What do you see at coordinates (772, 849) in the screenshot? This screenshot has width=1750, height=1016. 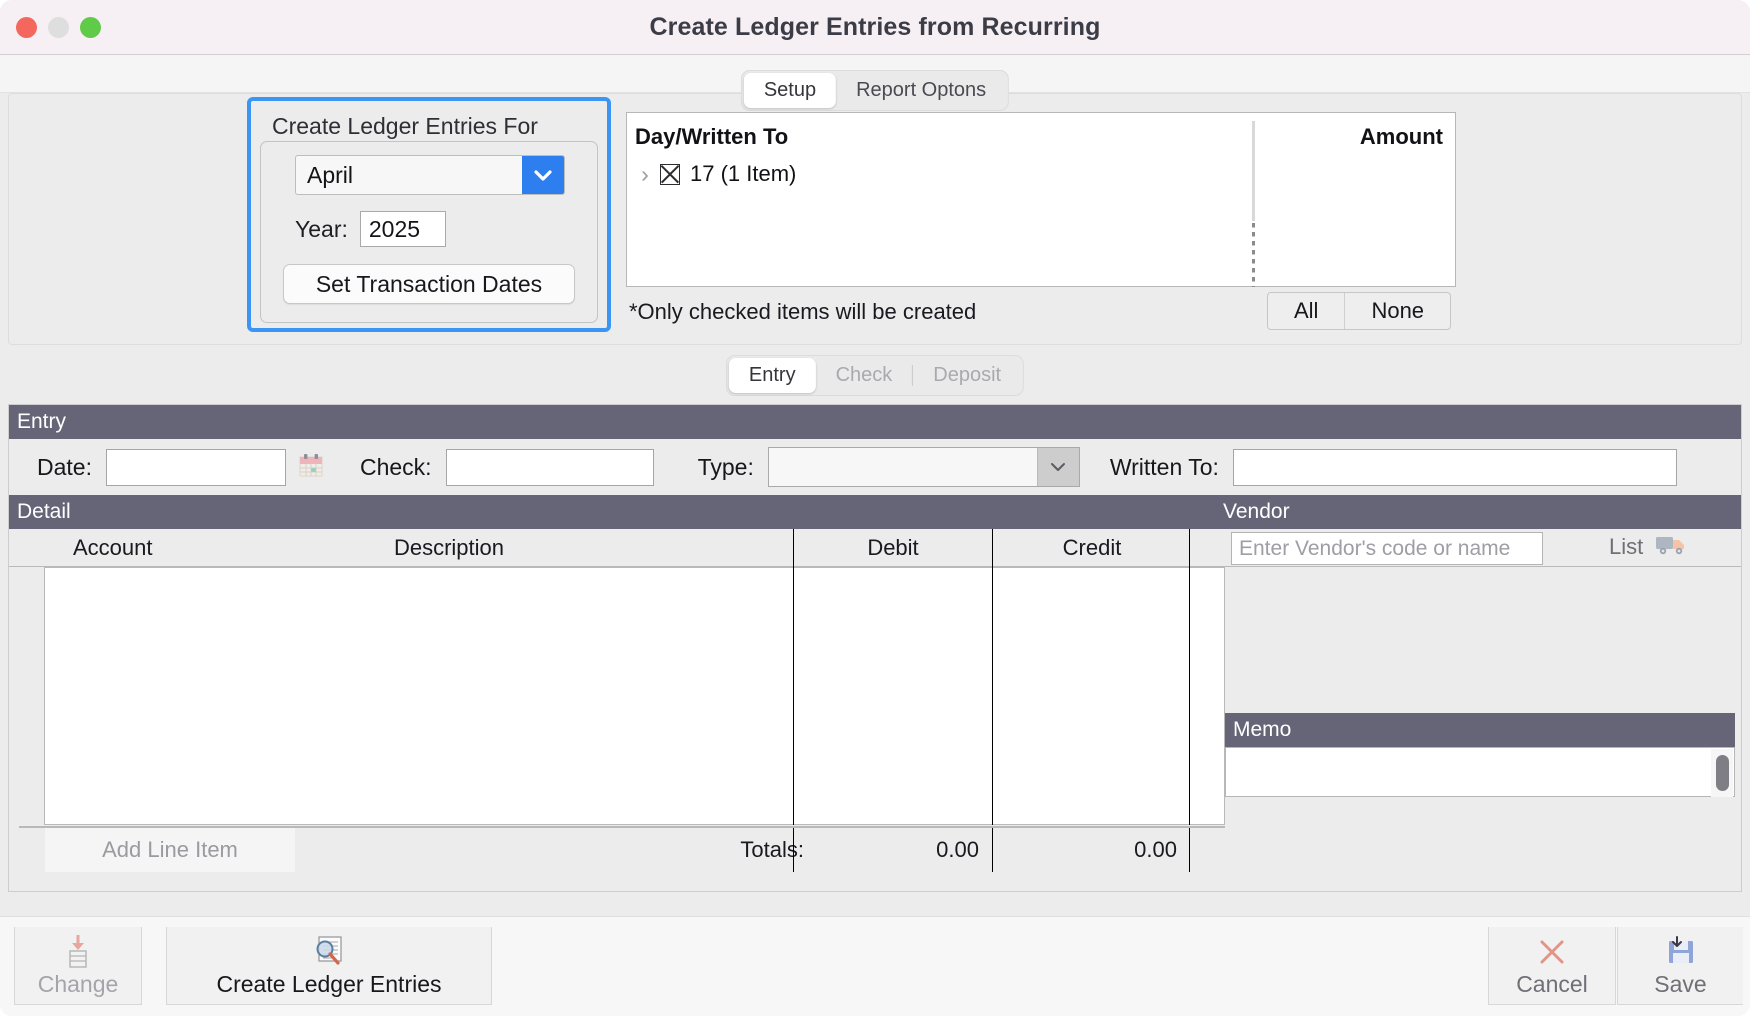 I see `totals-label: Totals:` at bounding box center [772, 849].